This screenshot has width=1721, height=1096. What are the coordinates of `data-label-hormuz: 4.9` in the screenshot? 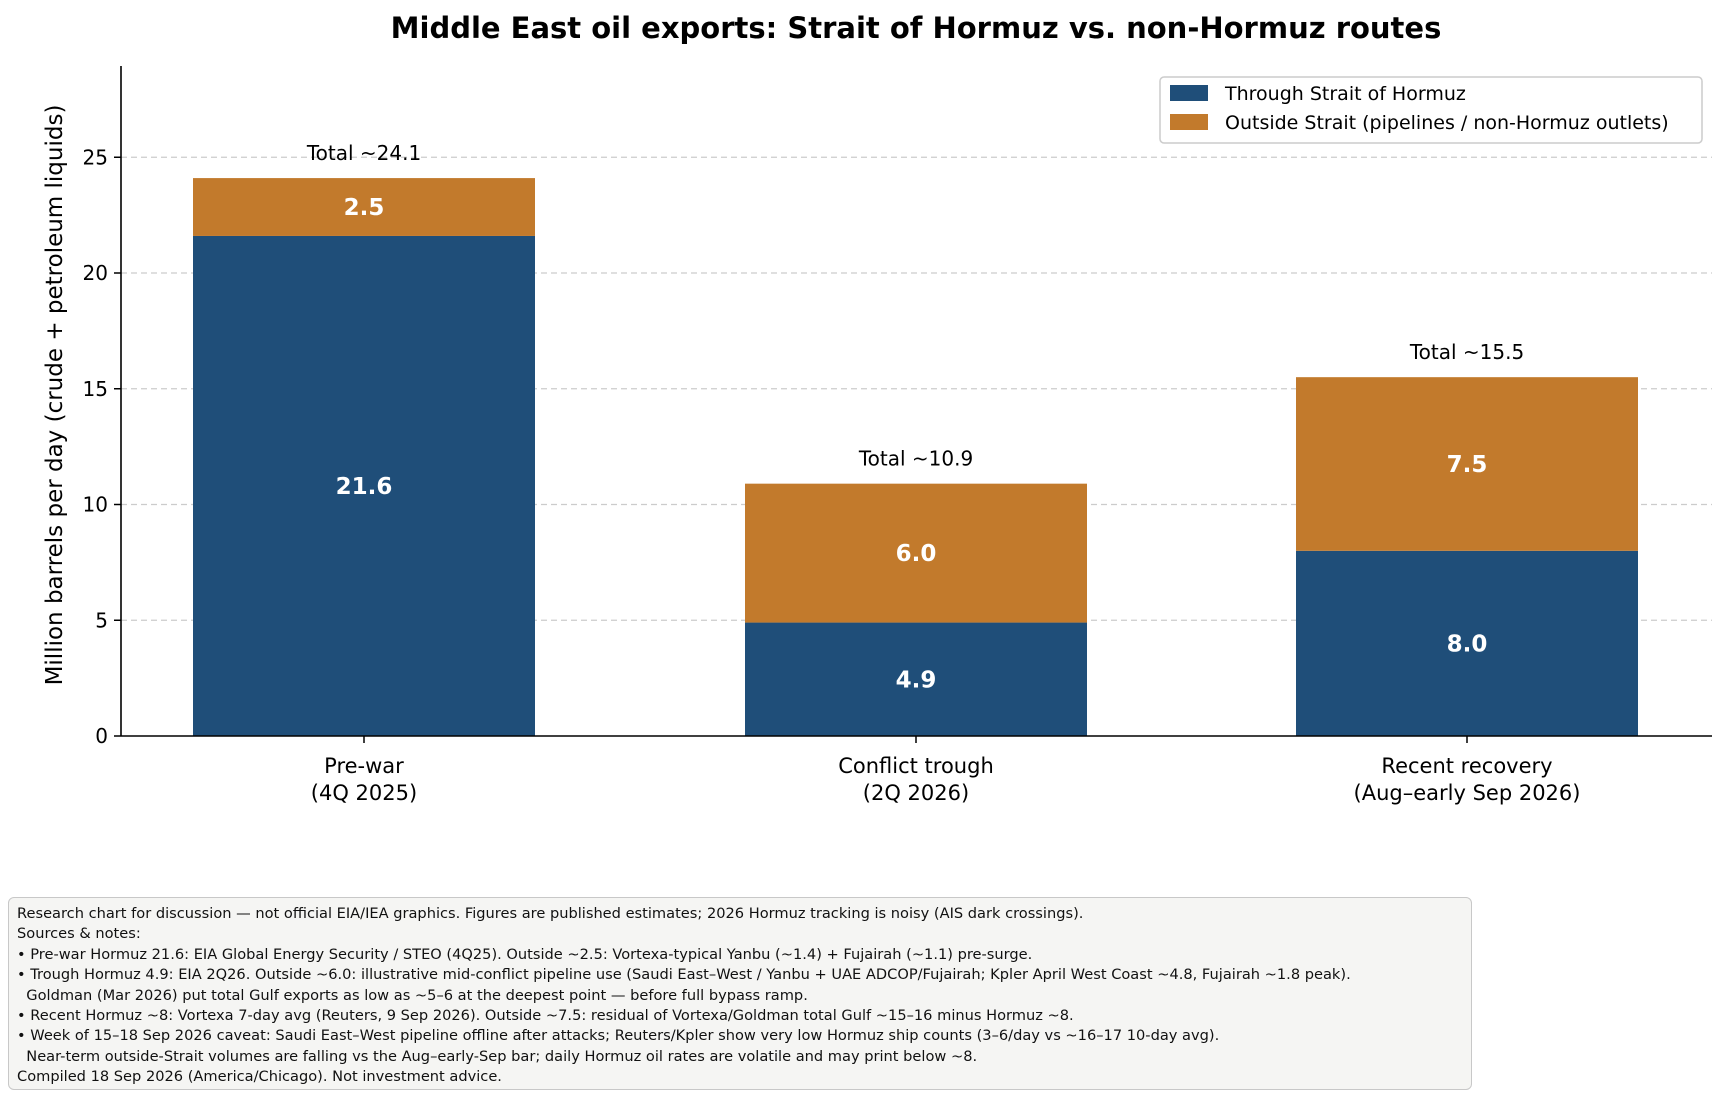 It's located at (916, 680).